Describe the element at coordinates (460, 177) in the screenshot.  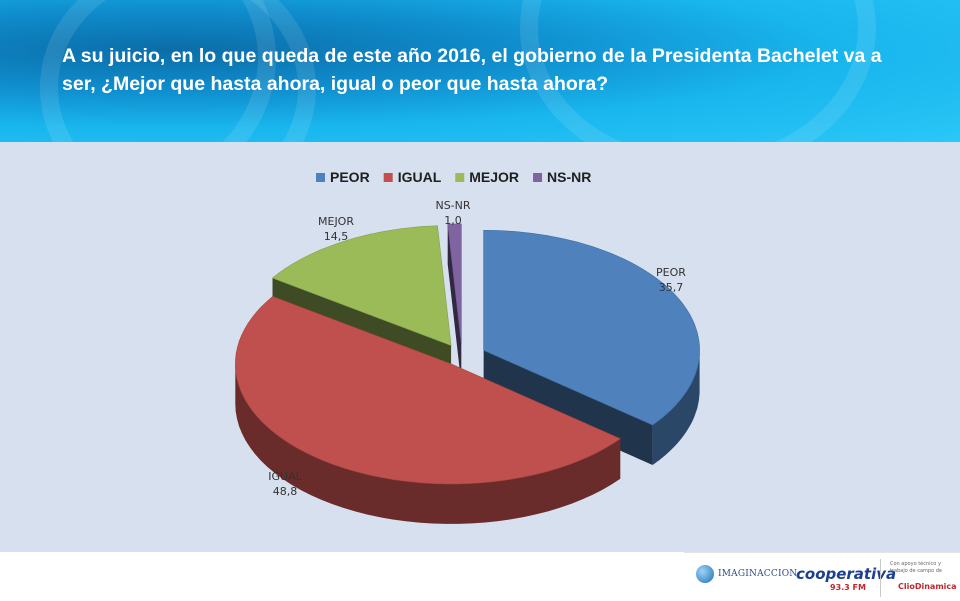
I see `legend-swatch-mejor` at that location.